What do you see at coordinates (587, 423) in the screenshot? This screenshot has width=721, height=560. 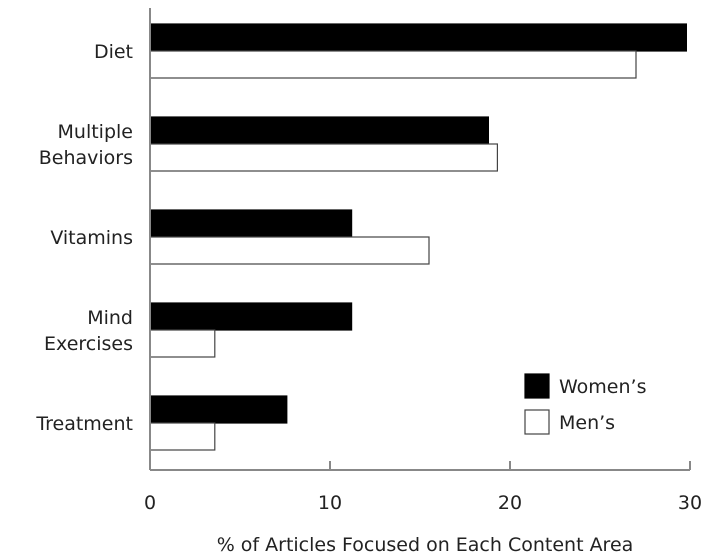 I see `legend-label-mens: Men’s` at bounding box center [587, 423].